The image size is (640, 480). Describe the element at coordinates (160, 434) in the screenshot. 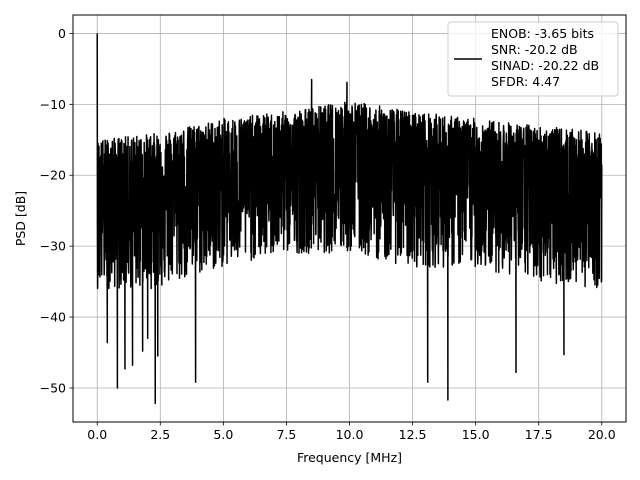

I see `x-tick-label: 2.5` at that location.